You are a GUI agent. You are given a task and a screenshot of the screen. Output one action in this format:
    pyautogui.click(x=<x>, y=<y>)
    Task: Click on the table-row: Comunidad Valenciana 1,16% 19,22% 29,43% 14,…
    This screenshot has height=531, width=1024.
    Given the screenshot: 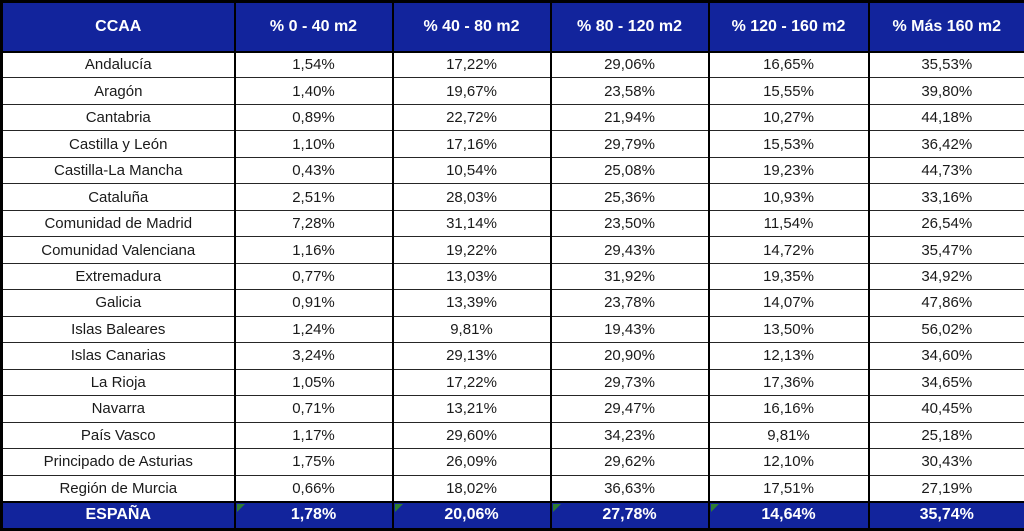 What is the action you would take?
    pyautogui.click(x=512, y=250)
    